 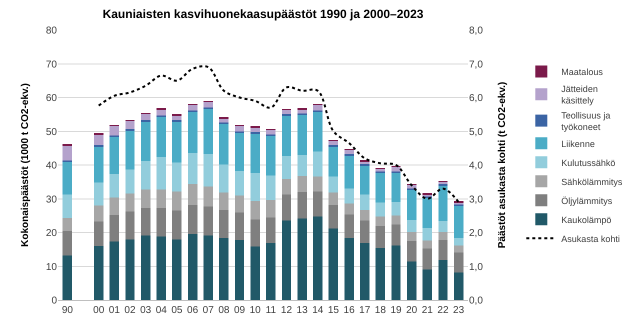 What do you see at coordinates (476, 166) in the screenshot?
I see `y2-tick-label: 4,0` at bounding box center [476, 166].